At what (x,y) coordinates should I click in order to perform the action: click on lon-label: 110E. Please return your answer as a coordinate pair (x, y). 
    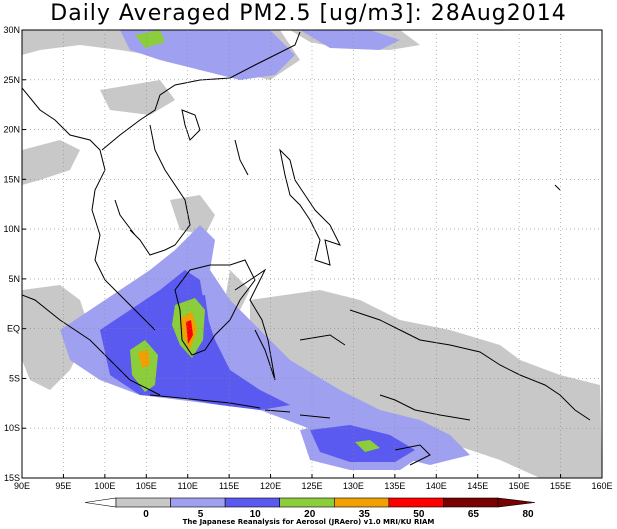
    Looking at the image, I should click on (188, 486).